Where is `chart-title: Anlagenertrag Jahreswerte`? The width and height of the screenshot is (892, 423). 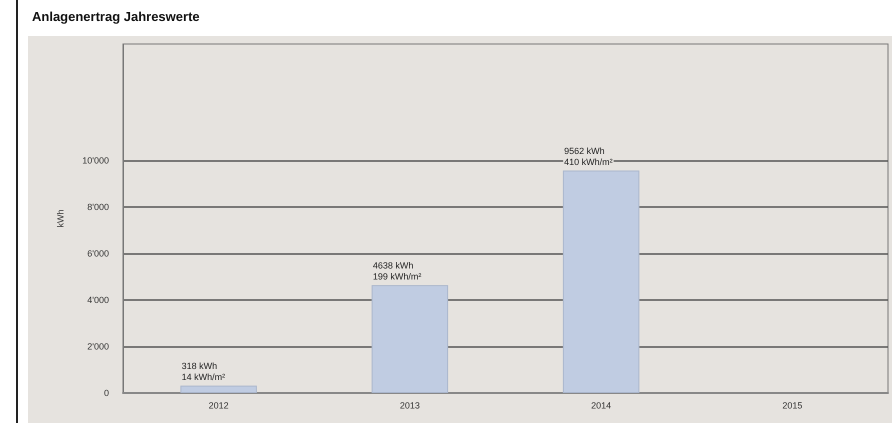
chart-title: Anlagenertrag Jahreswerte is located at coordinates (116, 16).